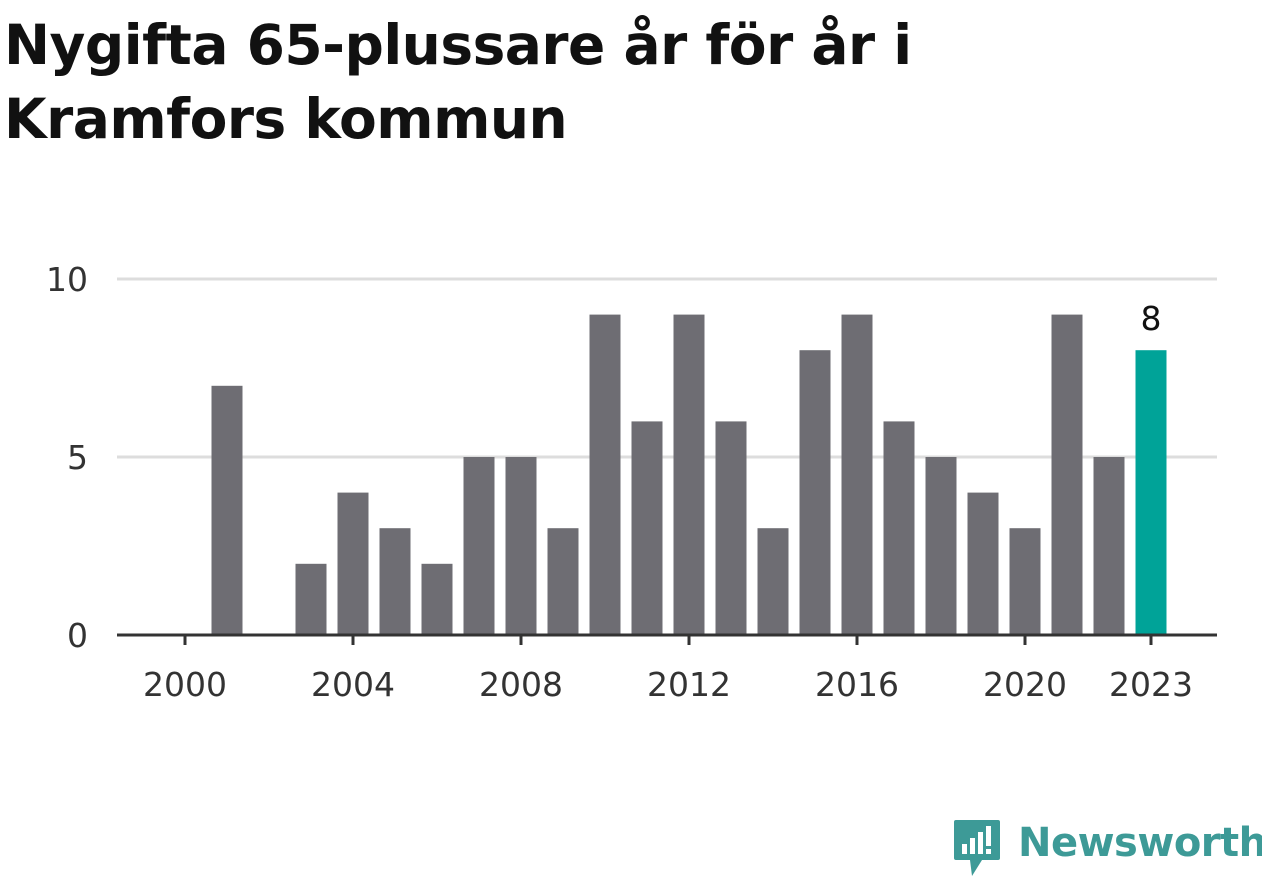 The height and width of the screenshot is (882, 1262). I want to click on y-axis-tick-labels: 0 5 10, so click(67, 457).